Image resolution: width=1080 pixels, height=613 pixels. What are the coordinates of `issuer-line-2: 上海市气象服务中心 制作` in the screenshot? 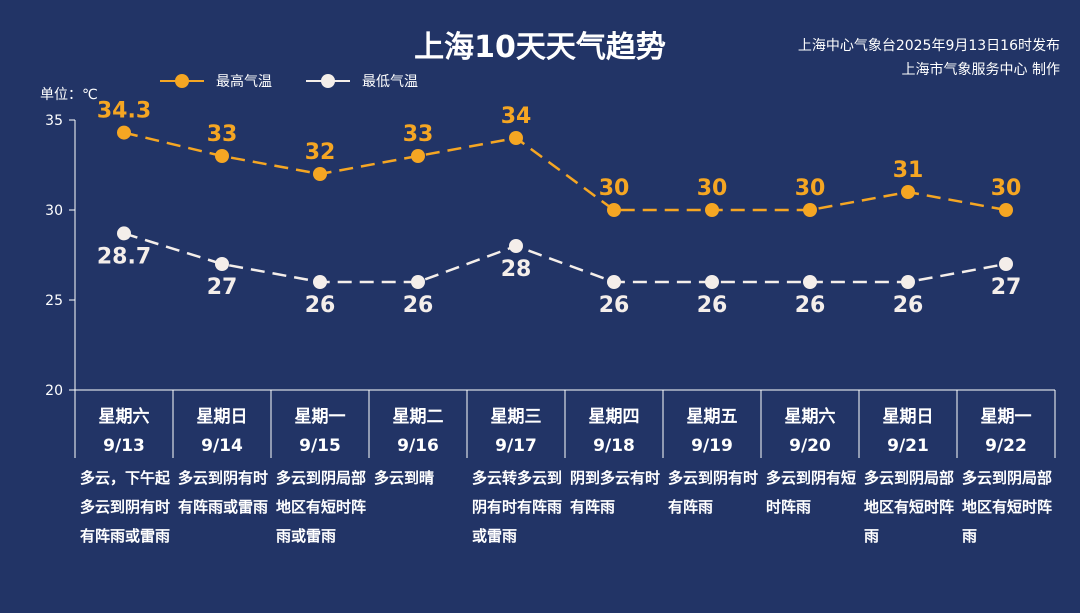 It's located at (980, 70).